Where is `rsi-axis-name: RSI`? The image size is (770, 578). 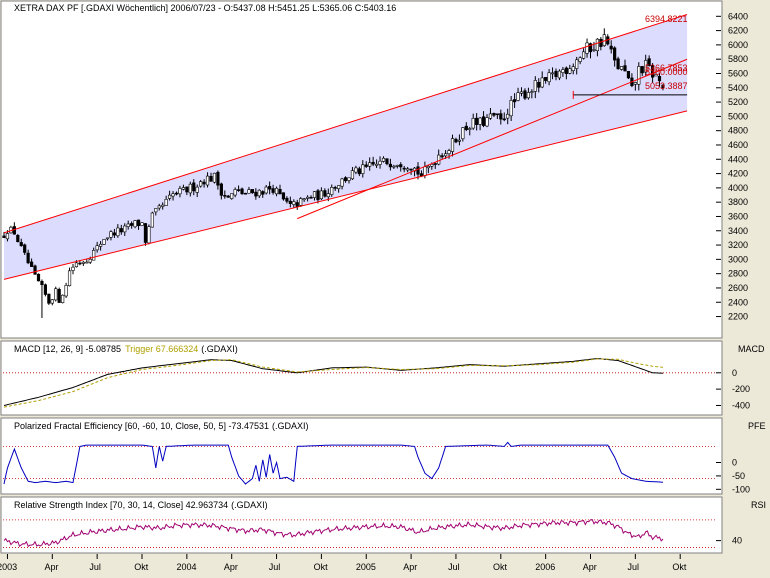
rsi-axis-name: RSI is located at coordinates (758, 505).